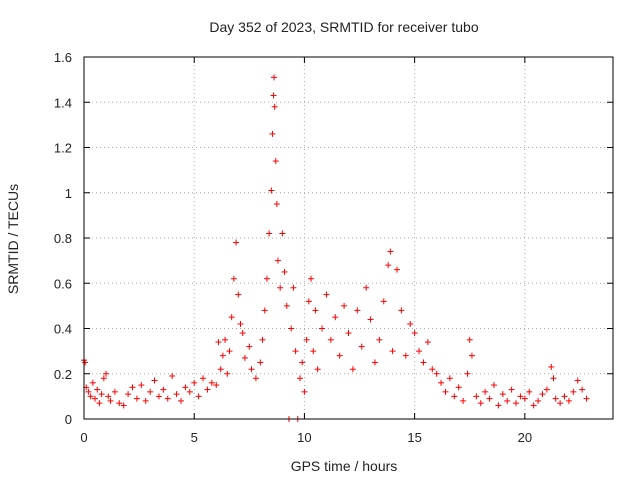 This screenshot has height=480, width=640. Describe the element at coordinates (63, 374) in the screenshot. I see `y-tick-label: 0.2` at that location.